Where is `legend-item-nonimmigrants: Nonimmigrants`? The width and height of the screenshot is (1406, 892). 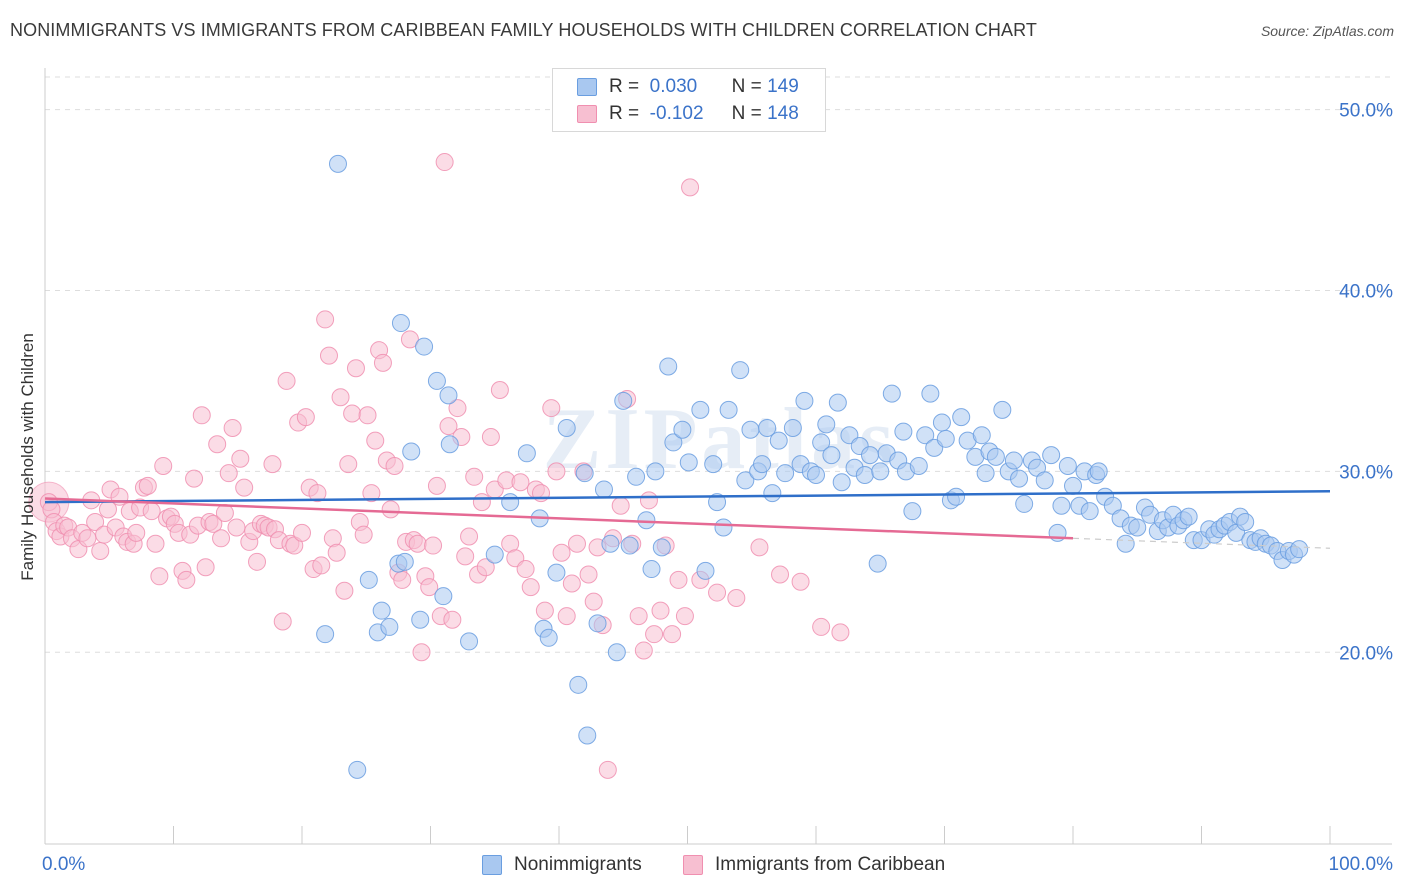 legend-item-nonimmigrants: Nonimmigrants is located at coordinates (562, 865).